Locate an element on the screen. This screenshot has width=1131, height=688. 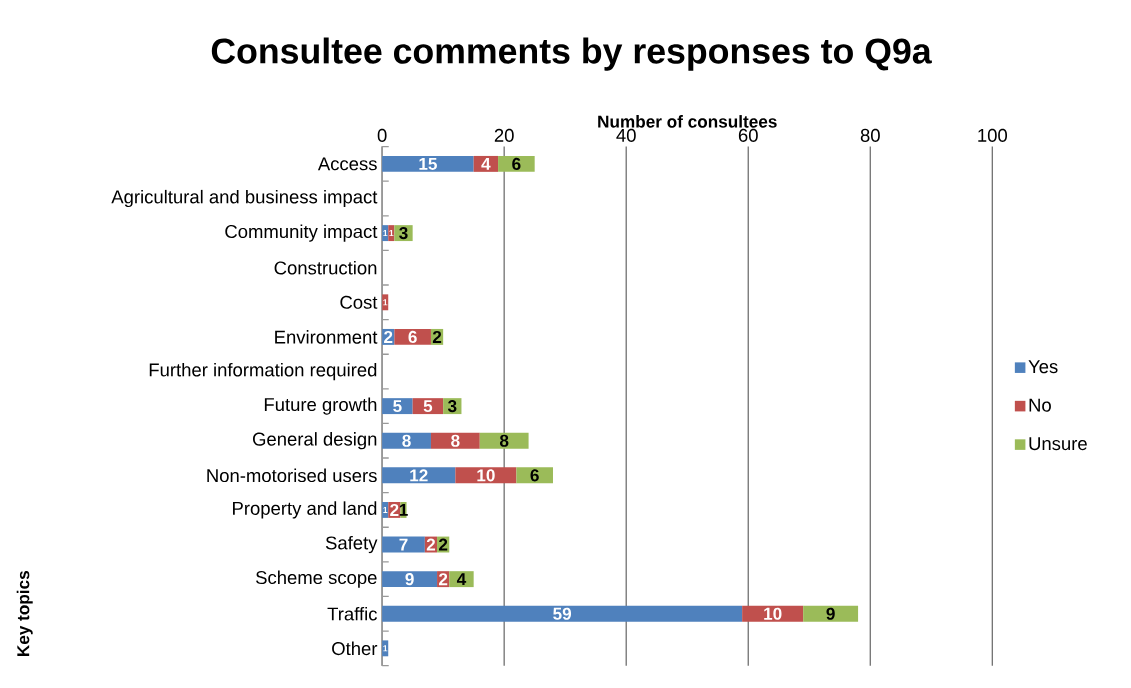
x-tick-label: 100 is located at coordinates (993, 135).